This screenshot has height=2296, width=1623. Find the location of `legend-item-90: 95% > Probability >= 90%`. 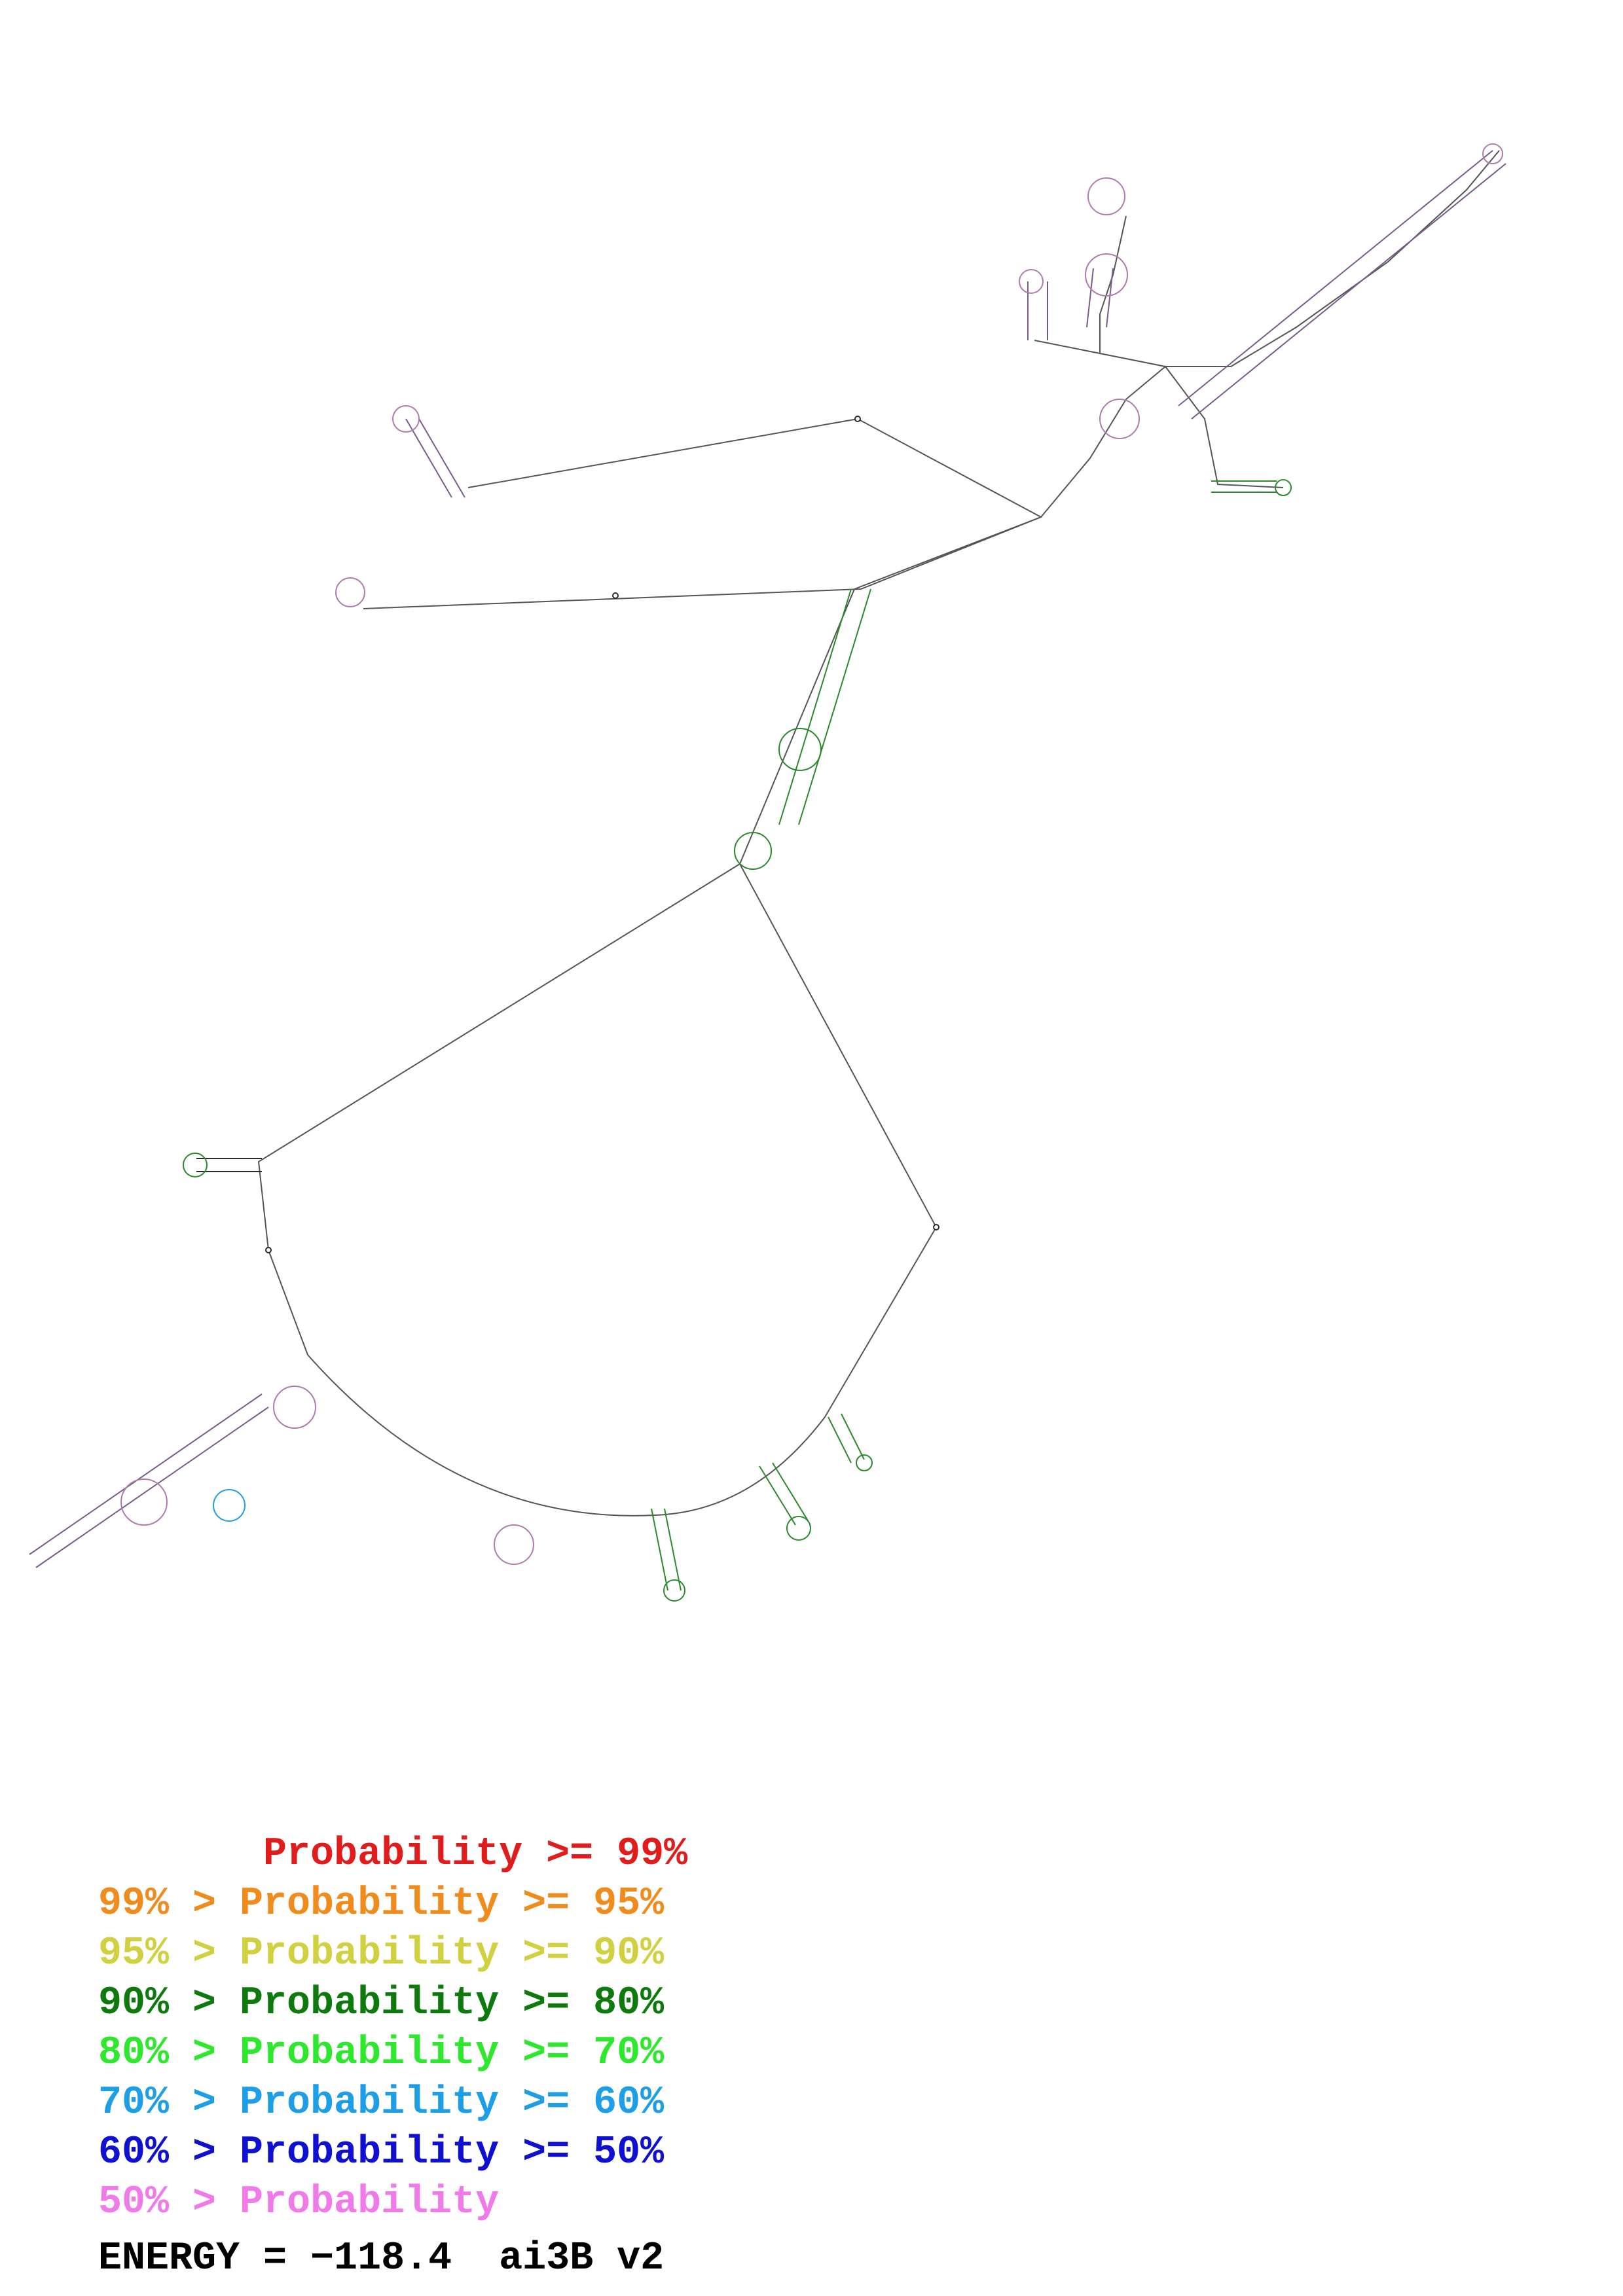

legend-item-90: 95% > Probability >= 90% is located at coordinates (381, 1953).